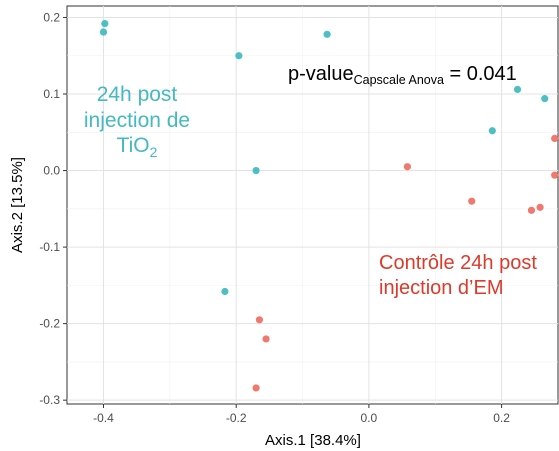 The width and height of the screenshot is (559, 451). What do you see at coordinates (49, 247) in the screenshot?
I see `y-tick-label: -0.1` at bounding box center [49, 247].